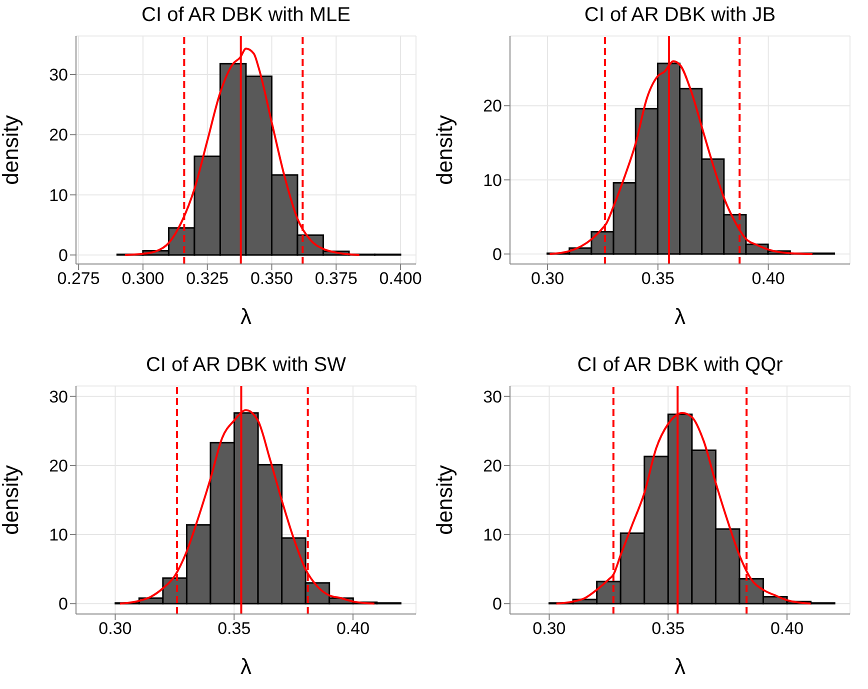  What do you see at coordinates (78, 278) in the screenshot?
I see `x-tick-label: 0.275` at bounding box center [78, 278].